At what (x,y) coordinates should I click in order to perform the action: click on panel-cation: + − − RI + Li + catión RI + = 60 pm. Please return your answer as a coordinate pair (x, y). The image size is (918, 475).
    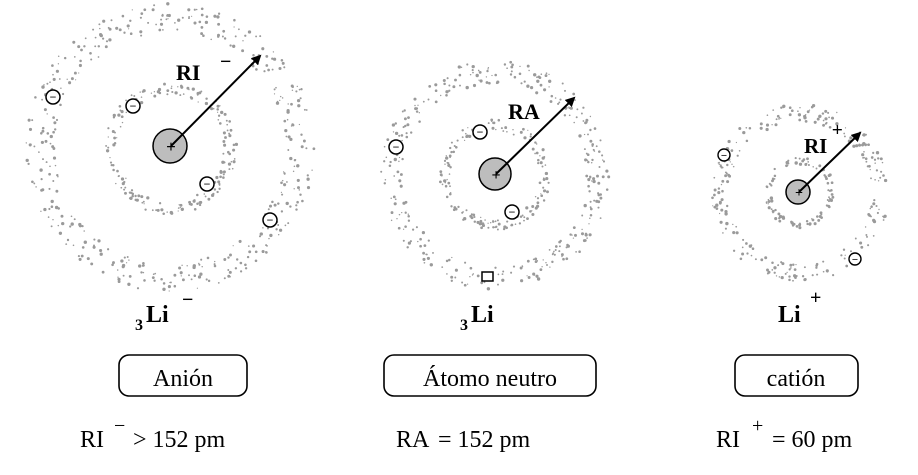
    Looking at the image, I should click on (799, 278).